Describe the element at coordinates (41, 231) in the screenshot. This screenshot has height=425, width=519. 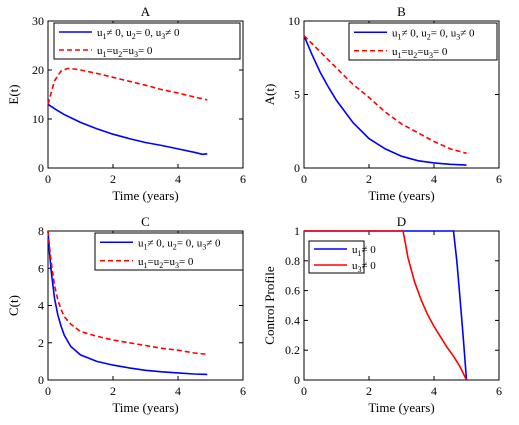
I see `y-tick-label: 8` at that location.